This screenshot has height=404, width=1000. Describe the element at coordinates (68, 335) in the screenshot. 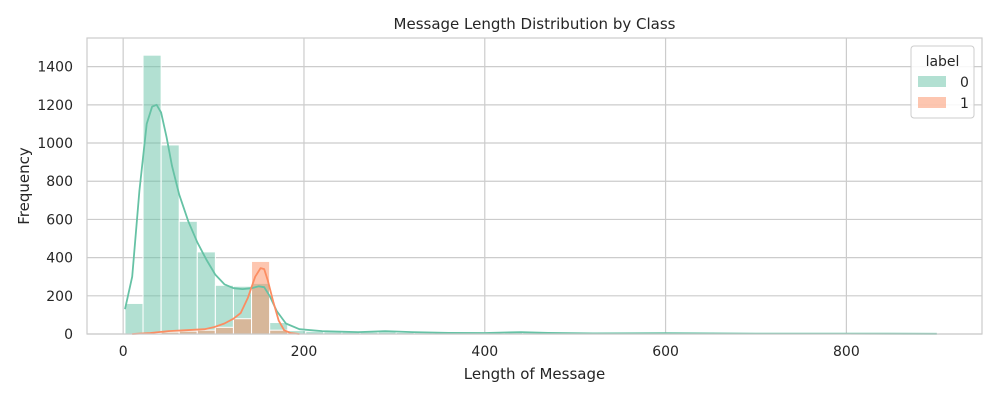

I see `y-tick-label-0: 0` at that location.